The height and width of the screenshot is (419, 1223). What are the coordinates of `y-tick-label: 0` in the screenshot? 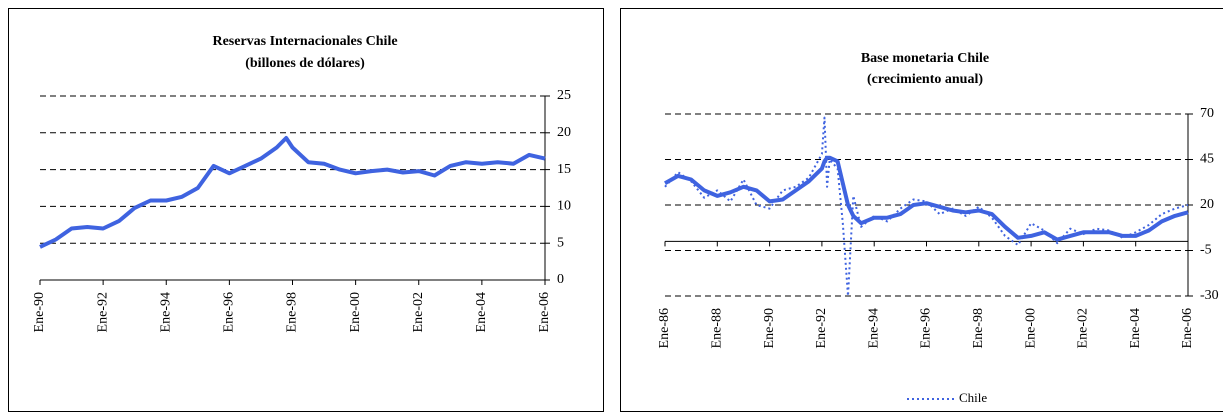 It's located at (560, 279).